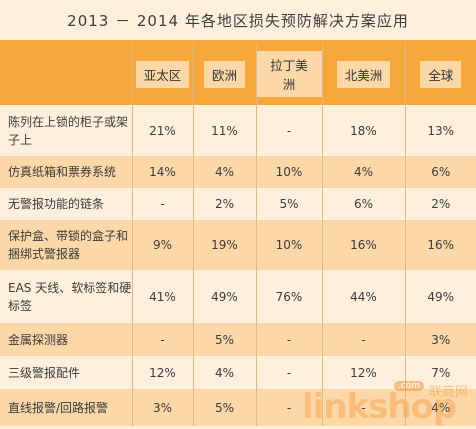 This screenshot has height=429, width=476. I want to click on cell-value: 41%, so click(163, 296).